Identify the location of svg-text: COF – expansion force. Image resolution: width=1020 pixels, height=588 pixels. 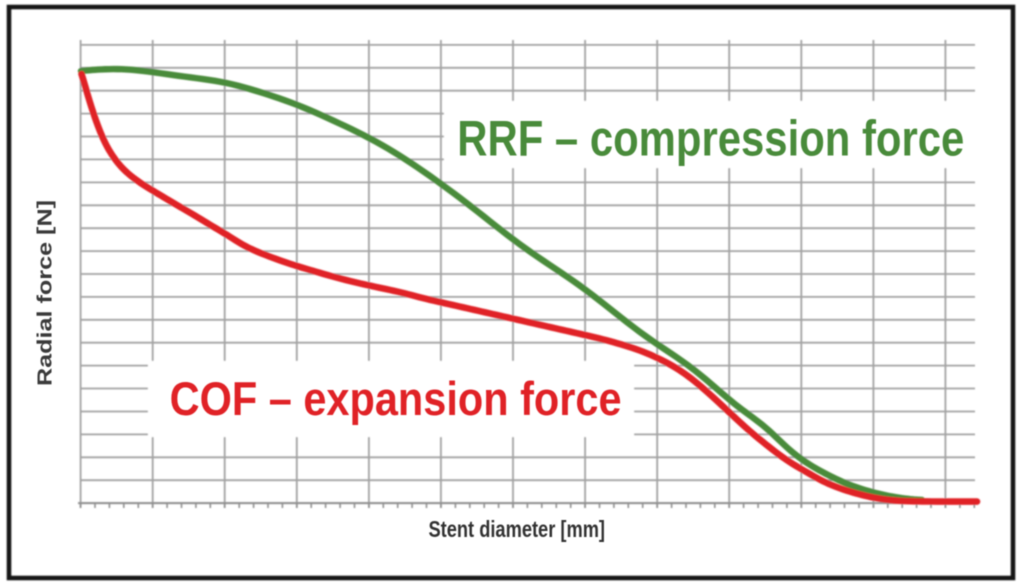
(396, 398).